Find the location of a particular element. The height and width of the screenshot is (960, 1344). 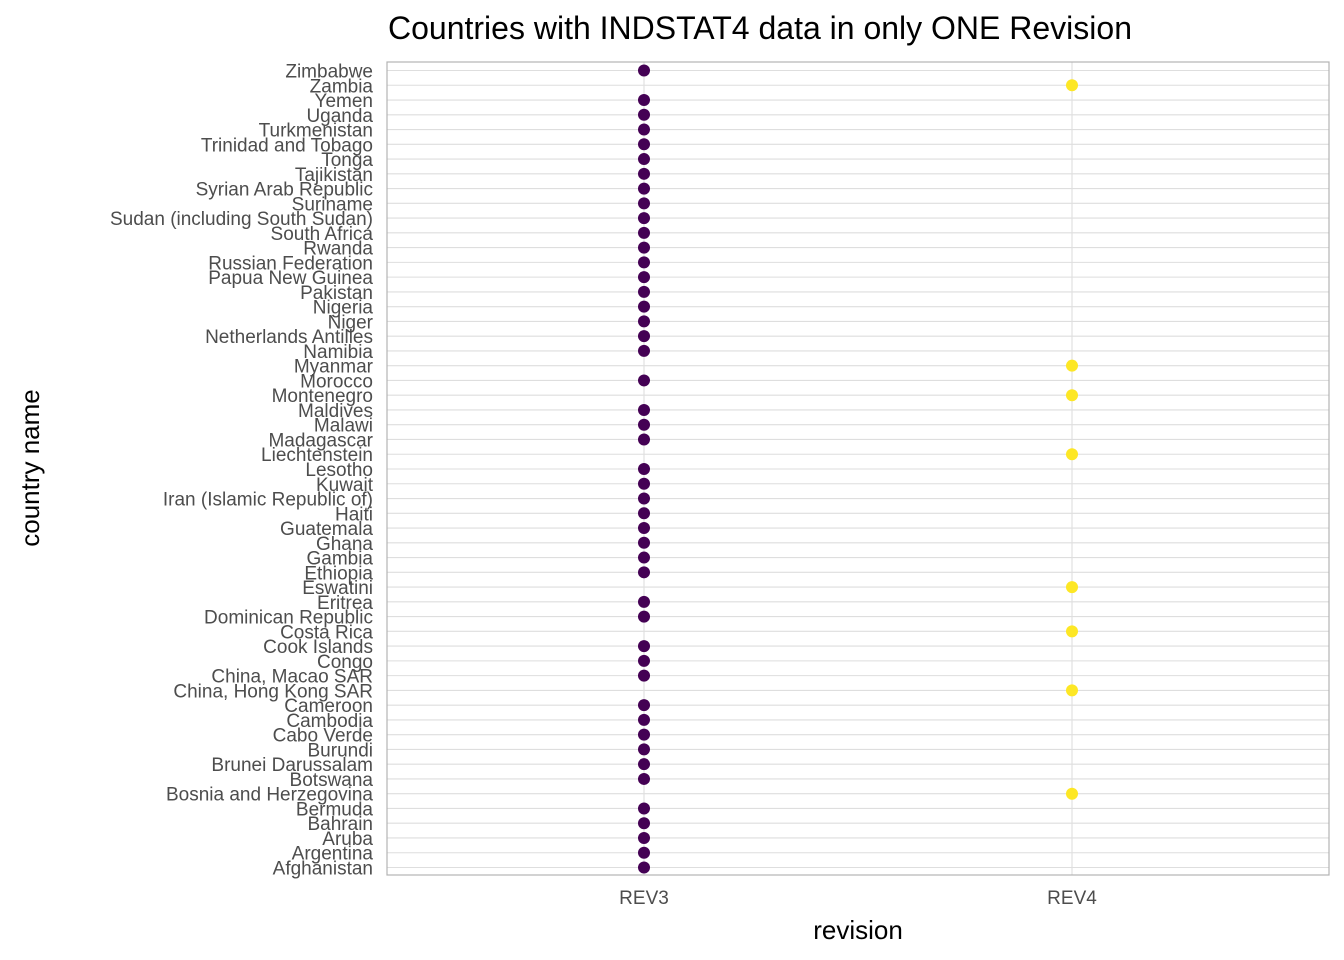

y-tick-label: Brunei Darussalam is located at coordinates (292, 765).